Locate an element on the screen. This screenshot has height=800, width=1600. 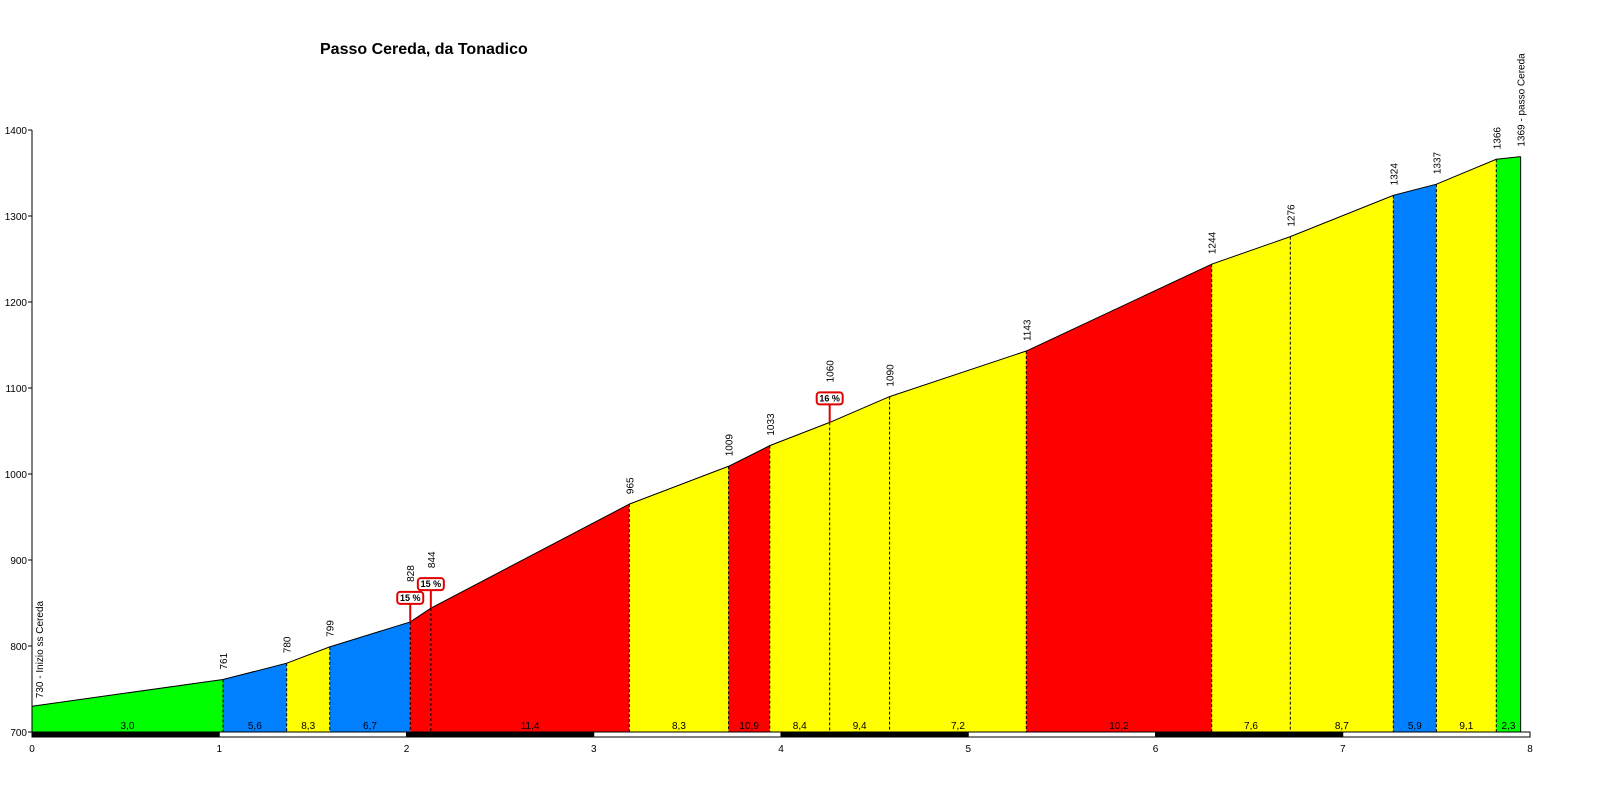
elevation-label: 965 is located at coordinates (630, 485).